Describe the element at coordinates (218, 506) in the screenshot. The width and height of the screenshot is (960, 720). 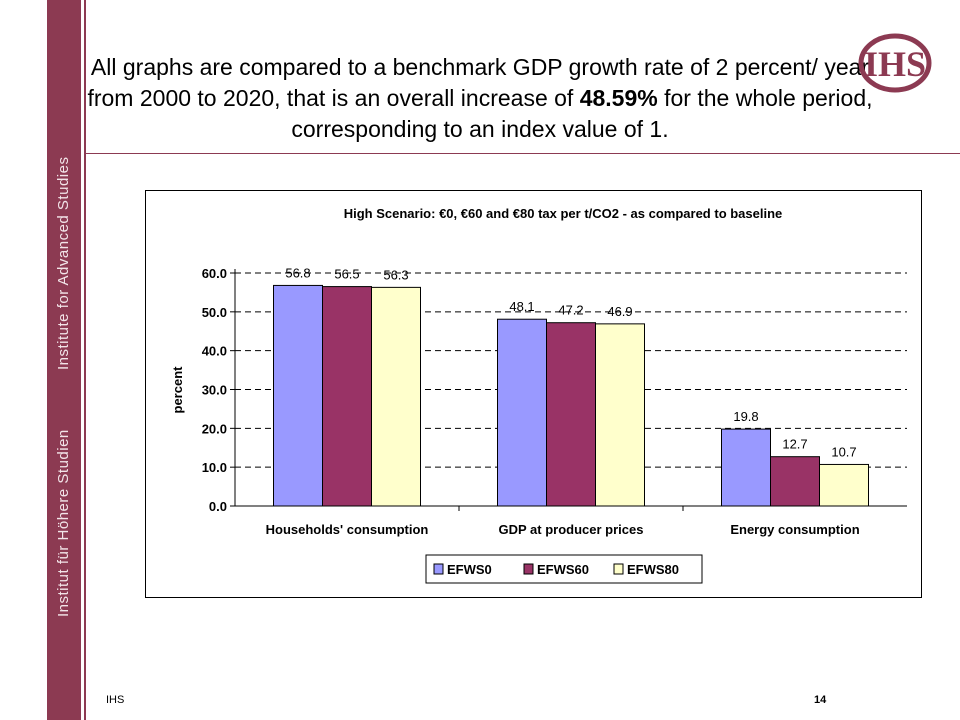
I see `y-tick-label: 0.0` at that location.